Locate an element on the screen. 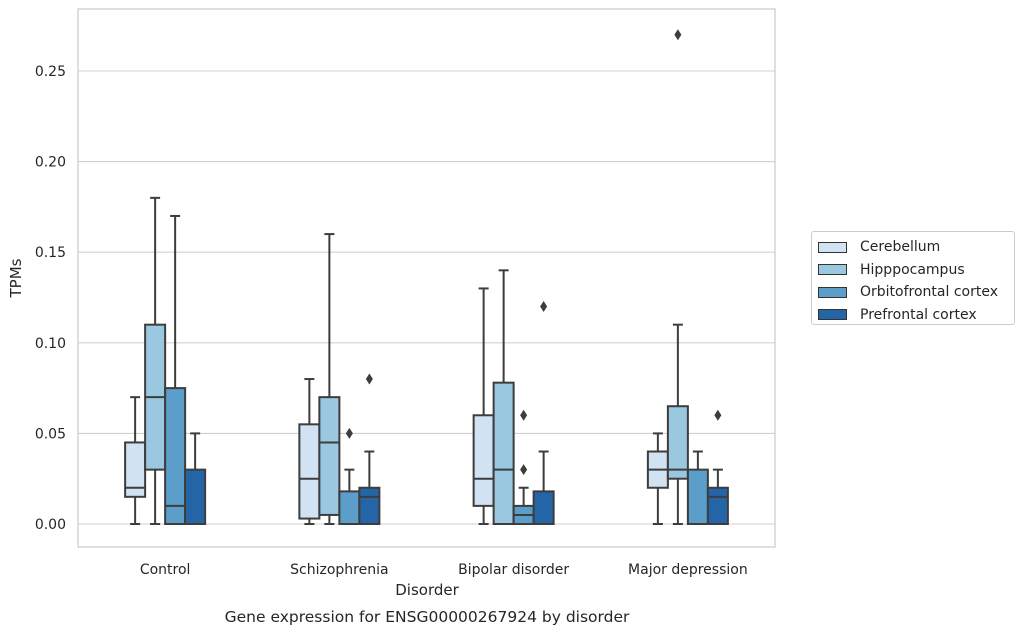 This screenshot has height=634, width=1028. x-tick-label: Schizophrenia is located at coordinates (339, 570).